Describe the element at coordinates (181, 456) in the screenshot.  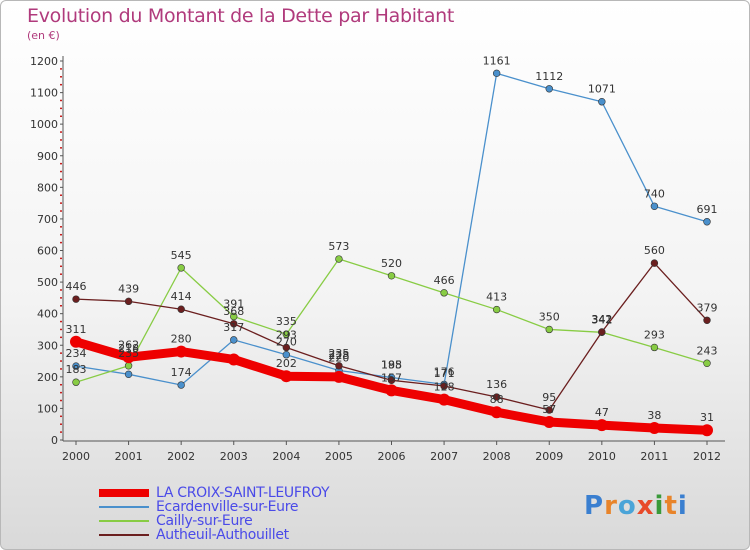
I see `x-tick-label: 2002` at that location.